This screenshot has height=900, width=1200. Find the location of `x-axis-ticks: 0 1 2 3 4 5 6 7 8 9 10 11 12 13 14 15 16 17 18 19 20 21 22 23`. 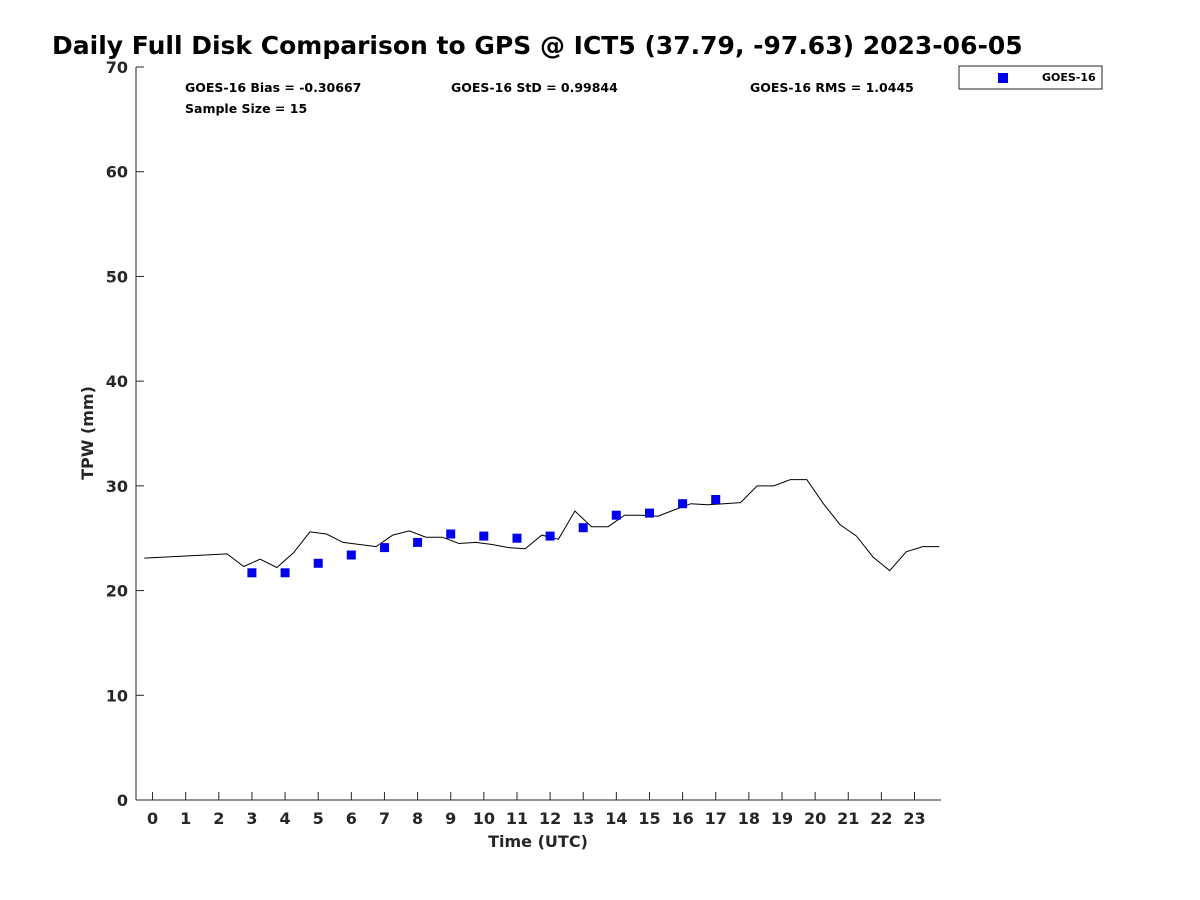

x-axis-ticks: 0 1 2 3 4 5 6 7 8 9 10 11 12 13 14 15 16 17 18 19 20 21 22 23 is located at coordinates (536, 810).